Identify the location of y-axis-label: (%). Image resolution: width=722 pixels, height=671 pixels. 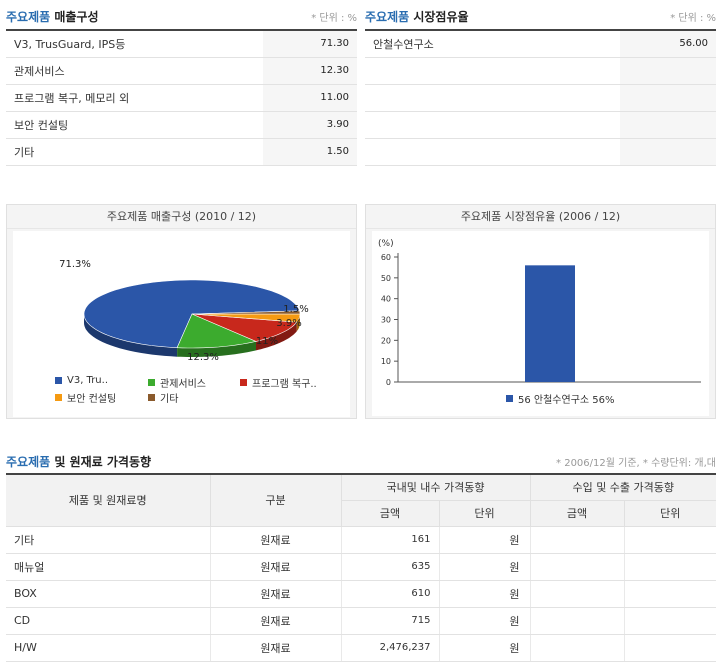
(386, 244).